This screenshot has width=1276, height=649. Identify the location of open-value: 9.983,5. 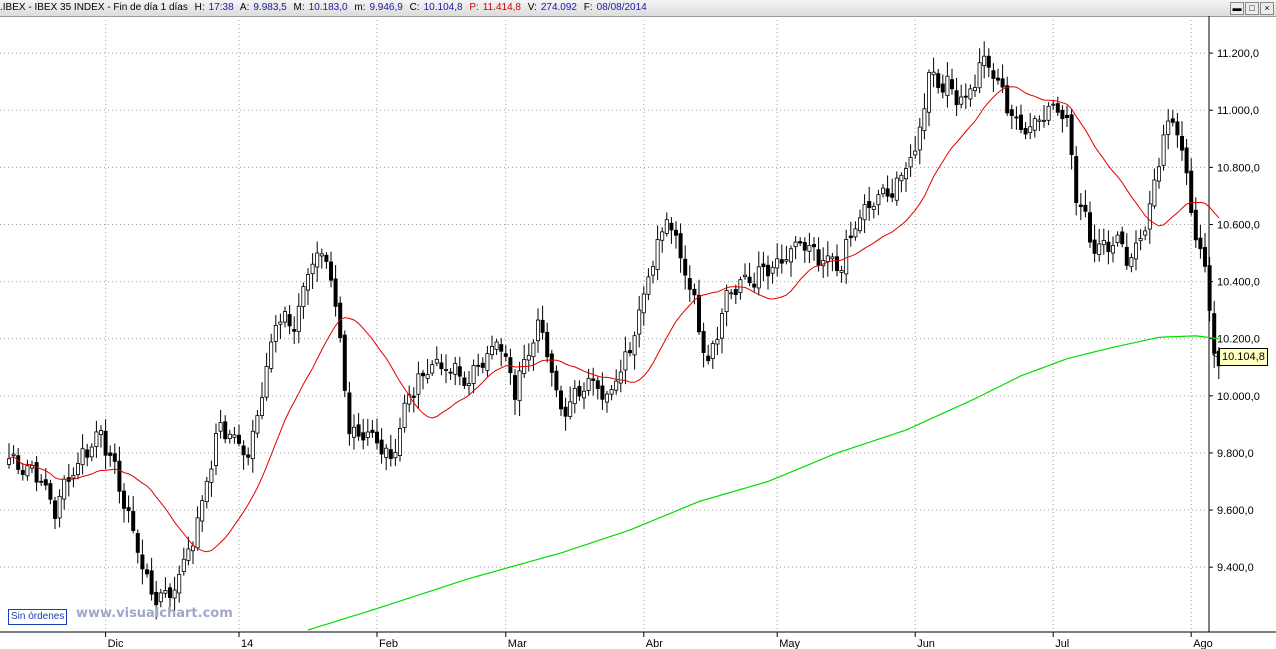
(270, 7).